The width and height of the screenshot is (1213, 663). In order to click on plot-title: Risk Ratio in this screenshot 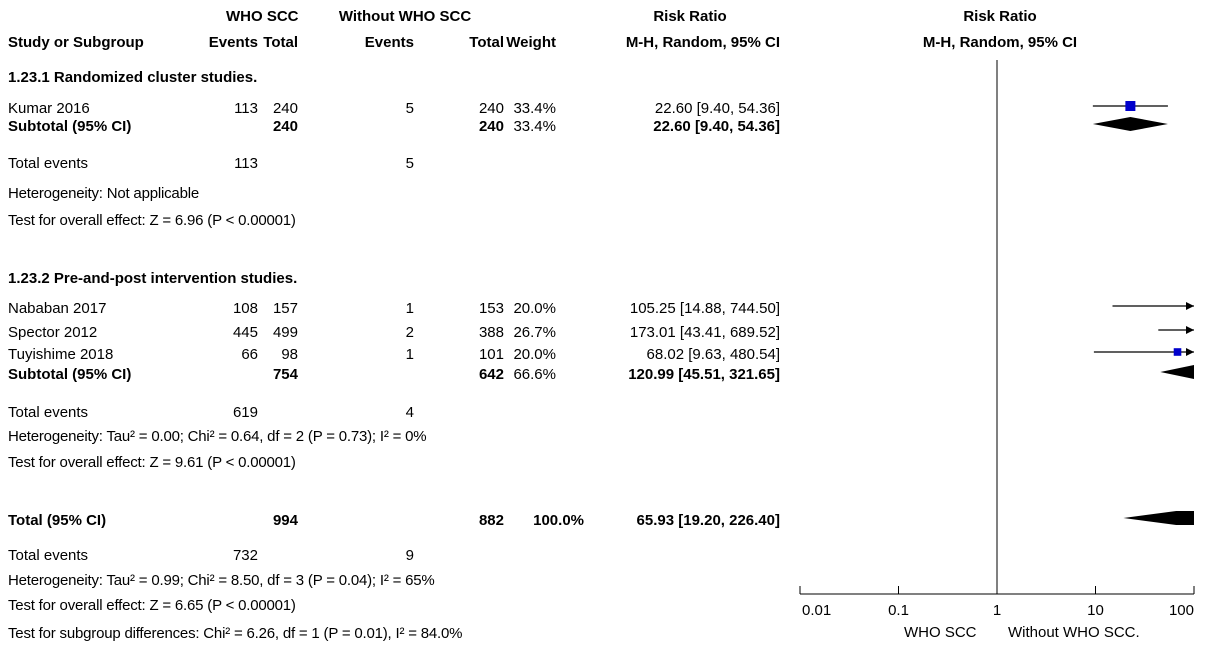, I will do `click(1000, 16)`.